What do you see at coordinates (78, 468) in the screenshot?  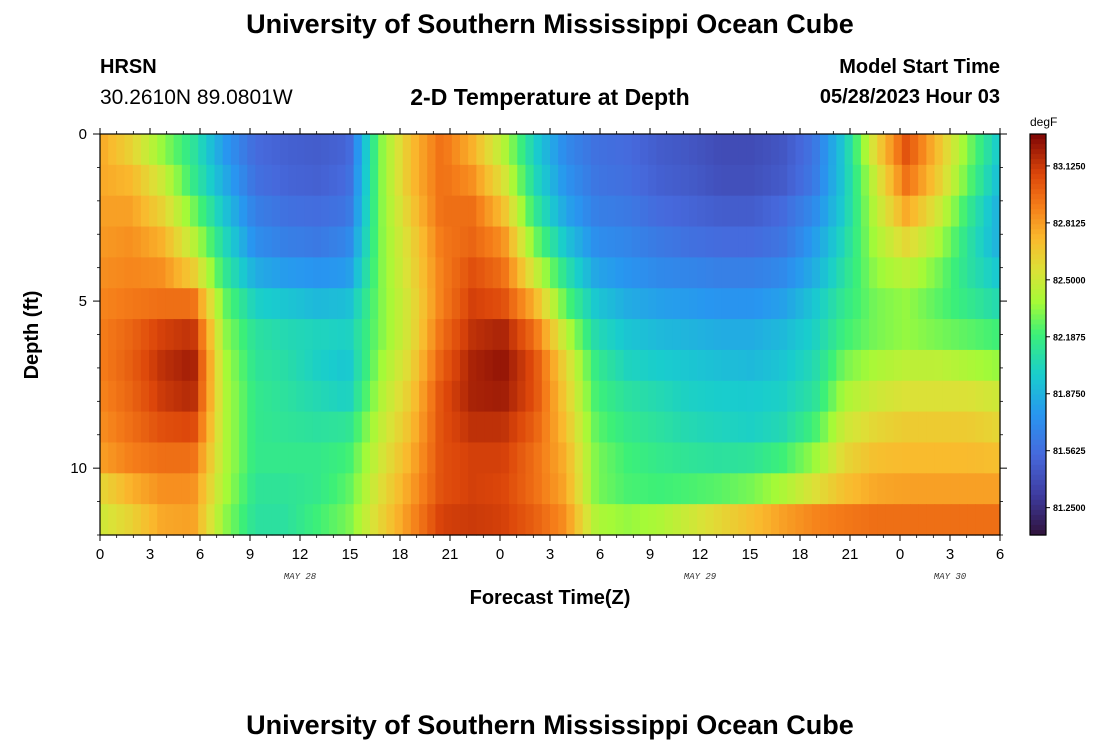 I see `y-tick-label: 10` at bounding box center [78, 468].